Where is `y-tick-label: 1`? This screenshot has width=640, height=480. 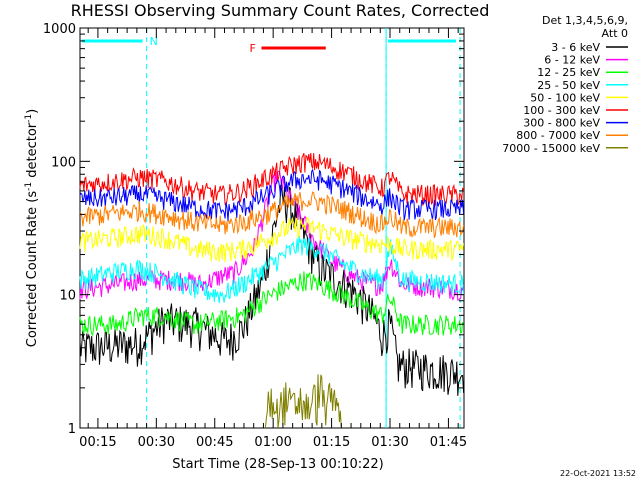 y-tick-label: 1 is located at coordinates (72, 429).